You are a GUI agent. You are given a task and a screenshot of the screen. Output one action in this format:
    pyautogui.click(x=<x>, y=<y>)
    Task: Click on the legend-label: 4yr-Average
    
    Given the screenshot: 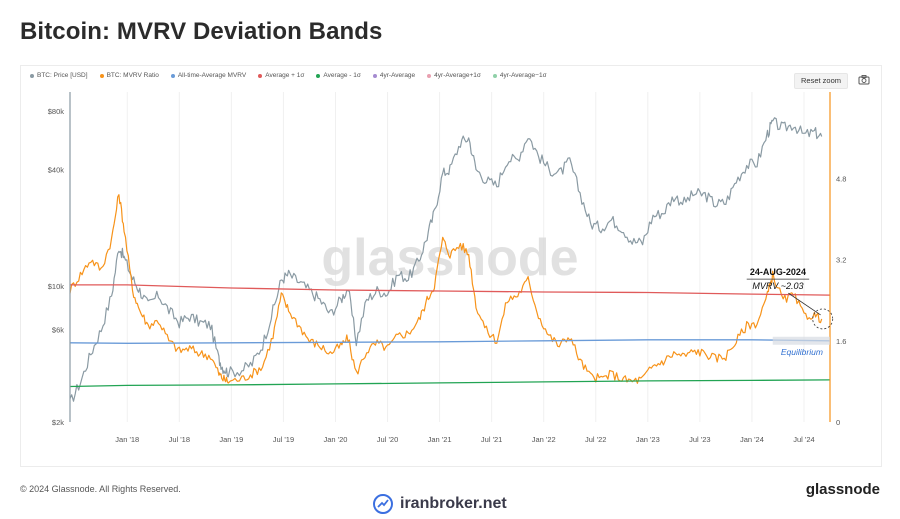 What is the action you would take?
    pyautogui.click(x=397, y=75)
    